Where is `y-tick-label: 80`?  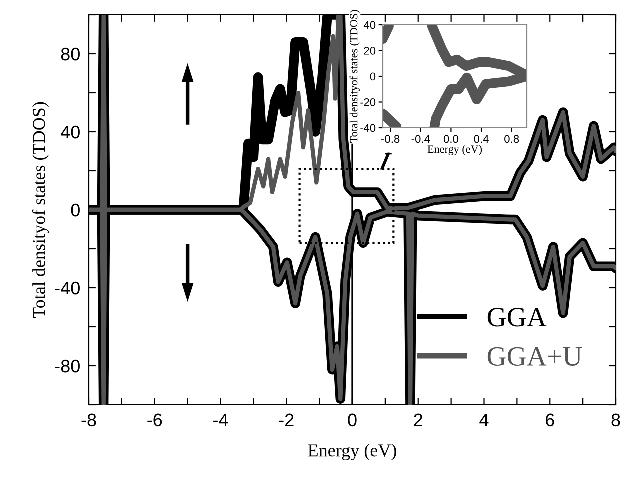
y-tick-label: 80 is located at coordinates (70, 54).